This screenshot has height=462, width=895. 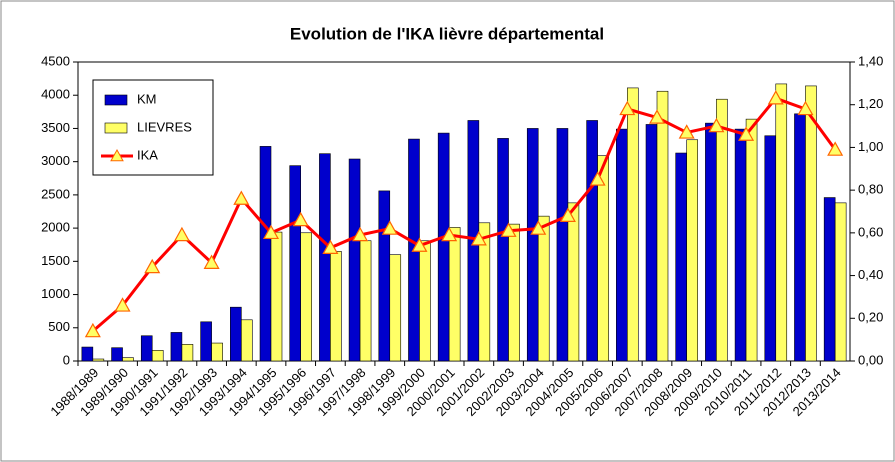 I want to click on y2-tick-label: 1,20, so click(x=870, y=103).